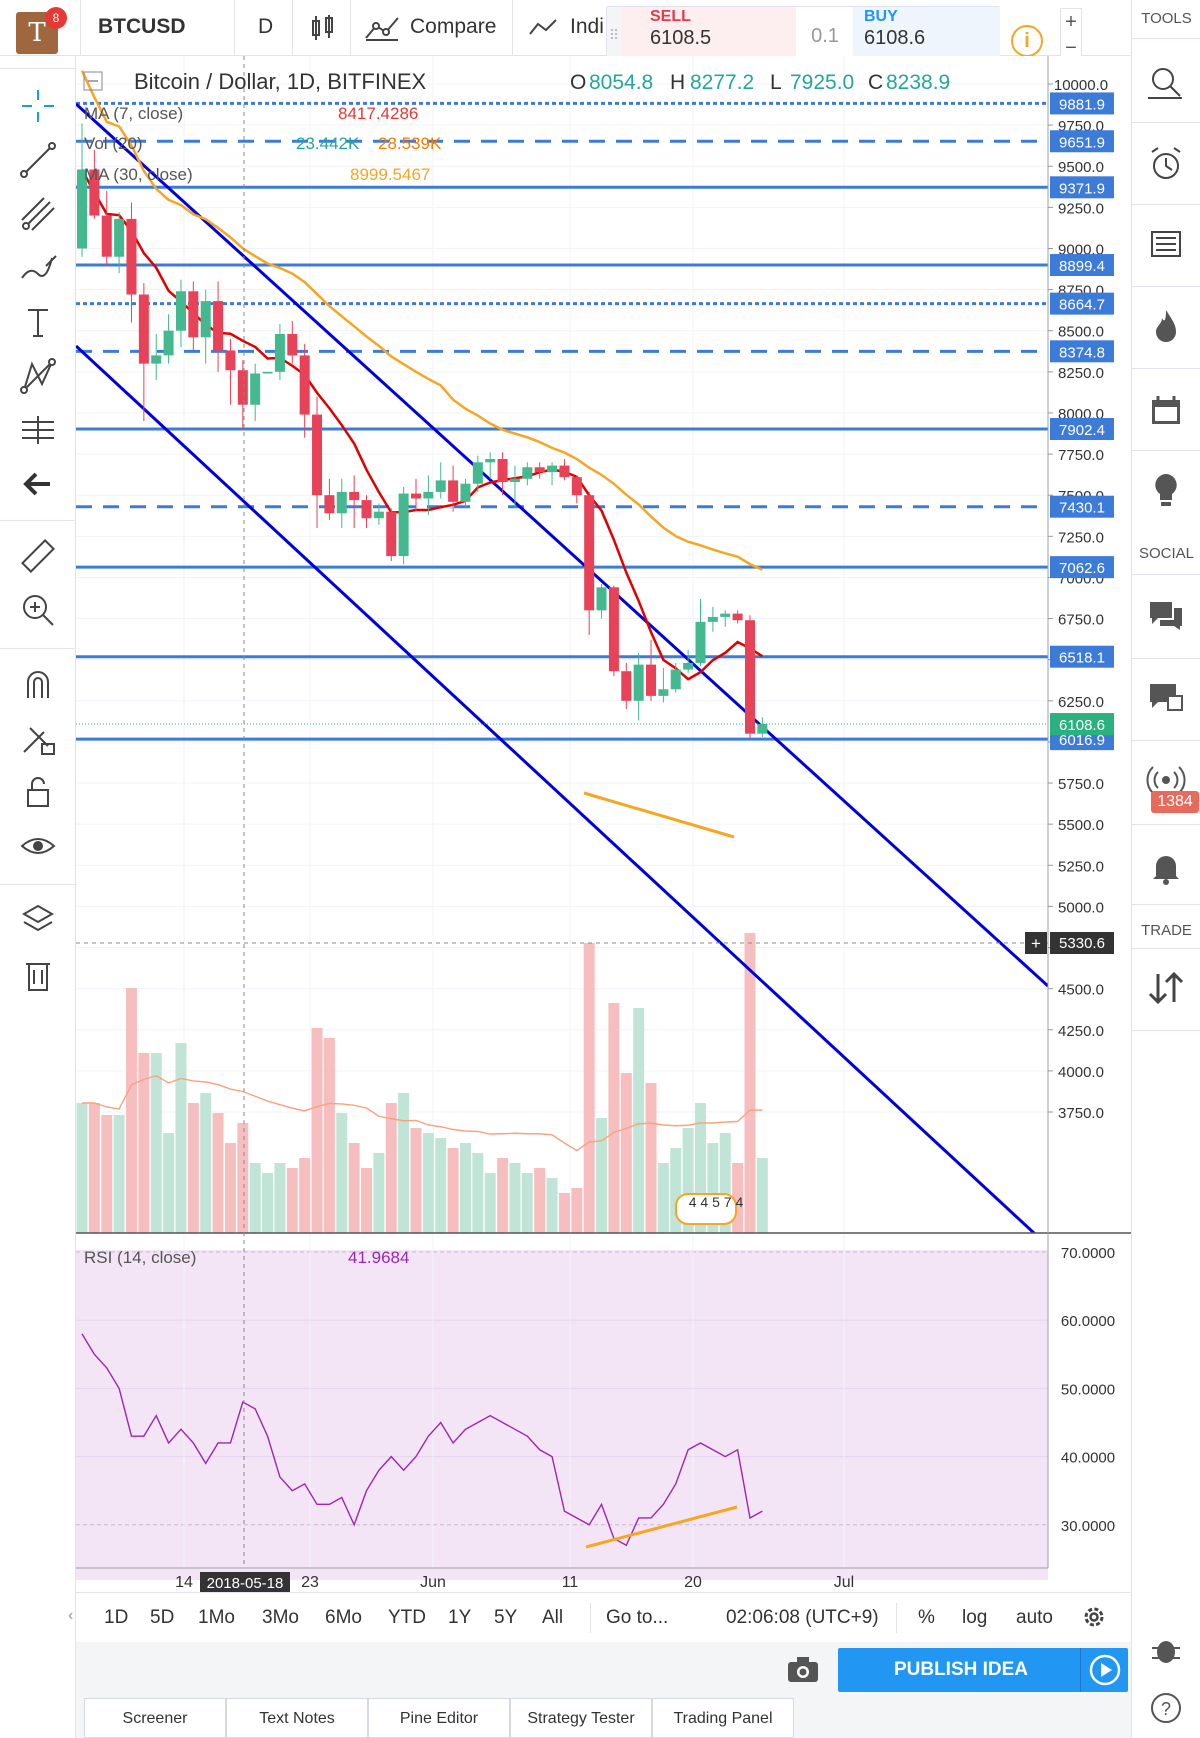 This screenshot has height=1738, width=1200. What do you see at coordinates (343, 1617) in the screenshot?
I see `range-6mo: 6Mo` at bounding box center [343, 1617].